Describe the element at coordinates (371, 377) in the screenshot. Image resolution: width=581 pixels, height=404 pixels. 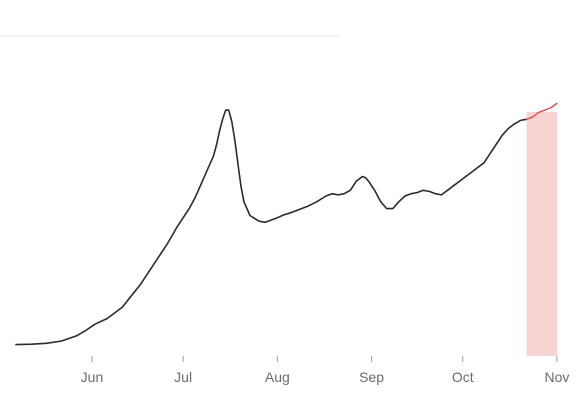
I see `x-tick-label-sep: Sep` at that location.